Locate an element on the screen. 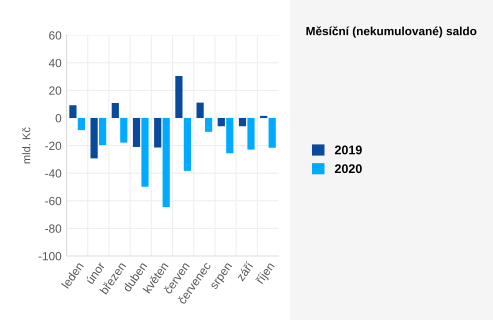 Image resolution: width=493 pixels, height=320 pixels. y-tick-label: -20 is located at coordinates (53, 146).